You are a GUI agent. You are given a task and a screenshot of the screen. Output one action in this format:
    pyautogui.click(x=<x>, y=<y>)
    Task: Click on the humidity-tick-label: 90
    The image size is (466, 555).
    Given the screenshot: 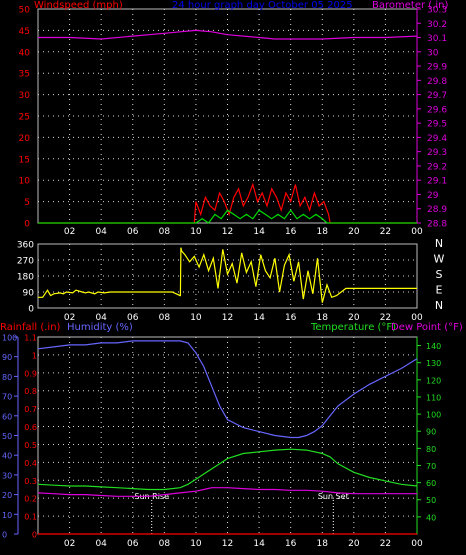 What is the action you would take?
    pyautogui.click(x=7, y=357)
    